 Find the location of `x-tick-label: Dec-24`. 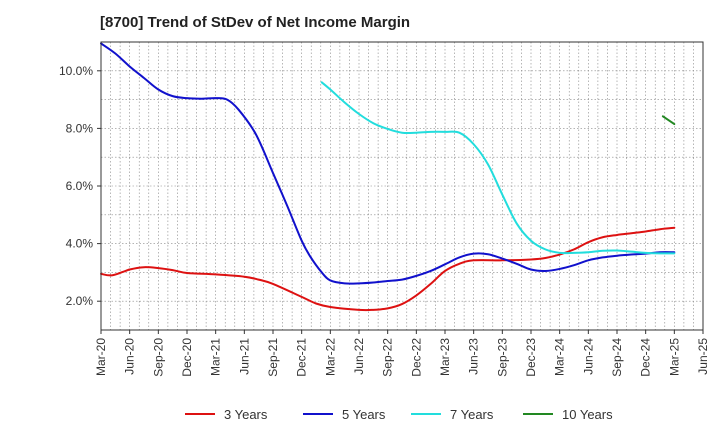

x-tick-label: Dec-24 is located at coordinates (646, 357).